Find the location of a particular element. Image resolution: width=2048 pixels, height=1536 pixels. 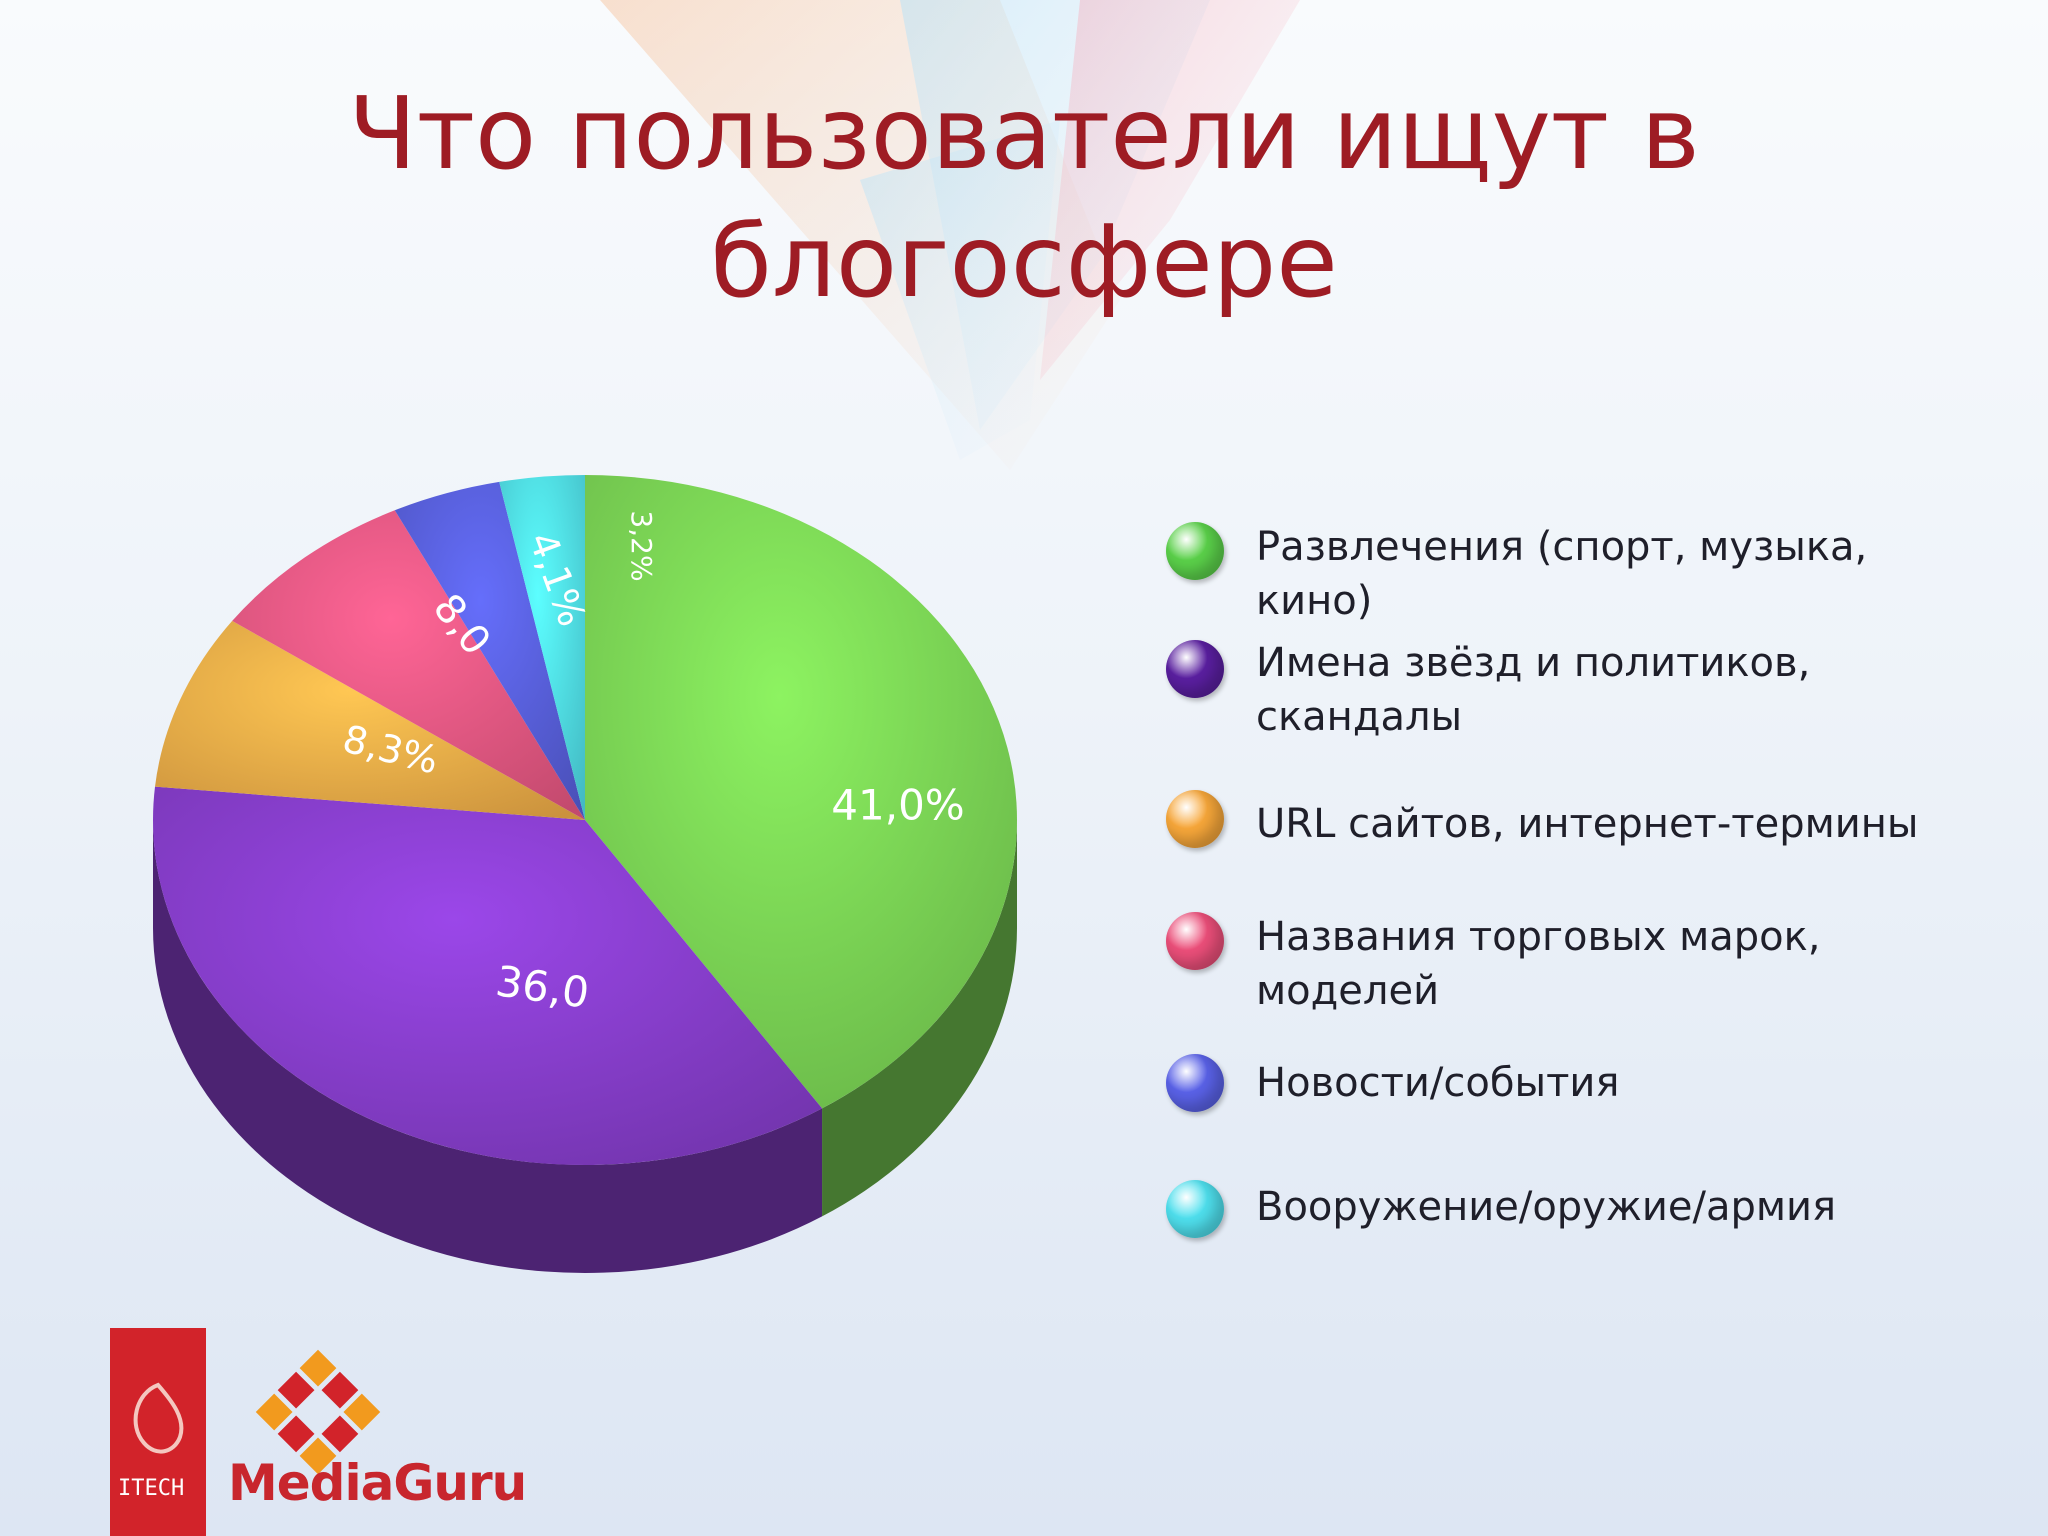

itech-logo-block is located at coordinates (158, 1432).